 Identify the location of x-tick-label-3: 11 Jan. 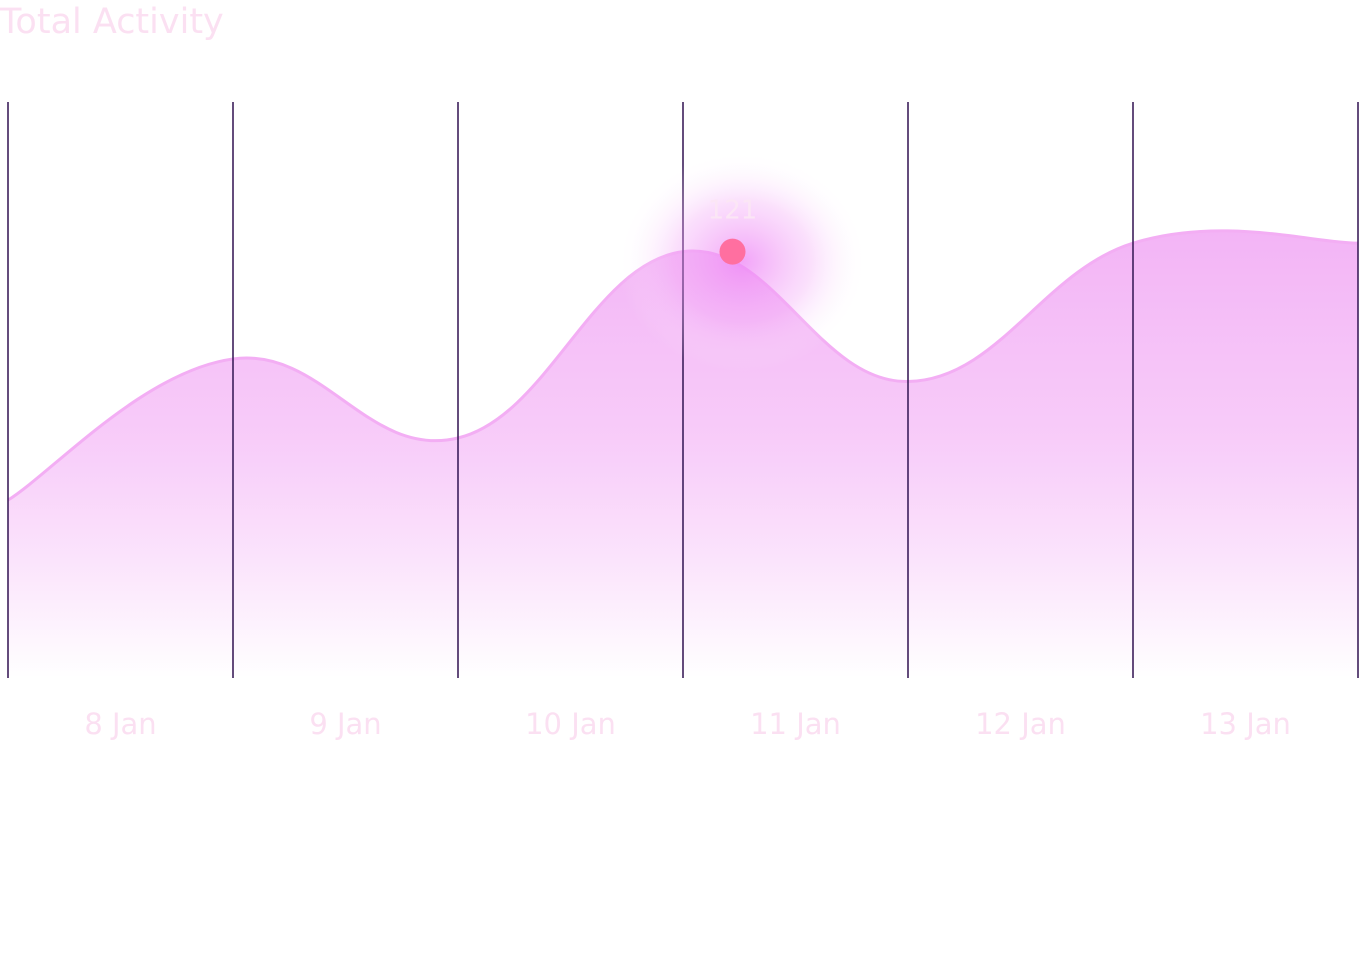
(795, 724).